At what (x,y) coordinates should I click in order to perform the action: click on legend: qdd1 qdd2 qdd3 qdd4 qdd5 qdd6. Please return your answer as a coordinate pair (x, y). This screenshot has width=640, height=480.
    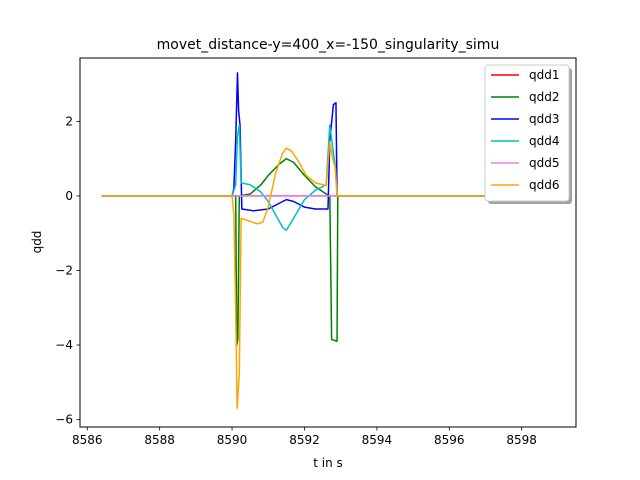
    Looking at the image, I should click on (528, 134).